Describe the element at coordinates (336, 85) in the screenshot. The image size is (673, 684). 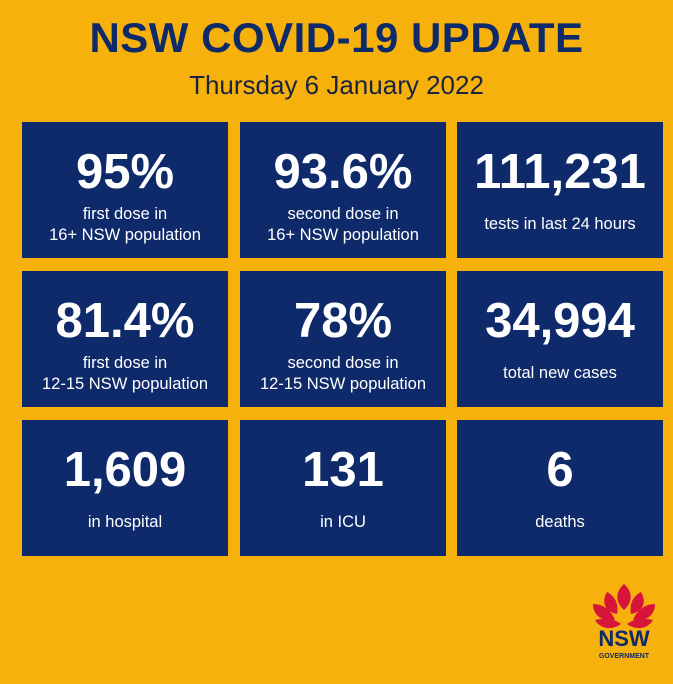
I see `subtitle: Thursday 6 January 2022` at that location.